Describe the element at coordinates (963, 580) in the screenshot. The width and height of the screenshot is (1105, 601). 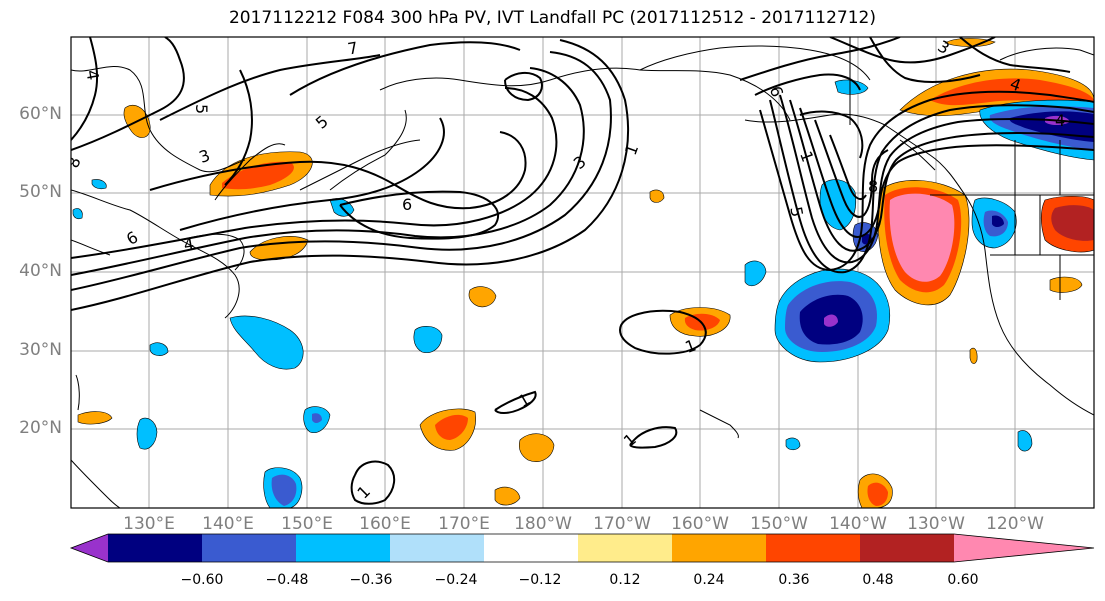
I see `colorbar-tick: 0.60` at that location.